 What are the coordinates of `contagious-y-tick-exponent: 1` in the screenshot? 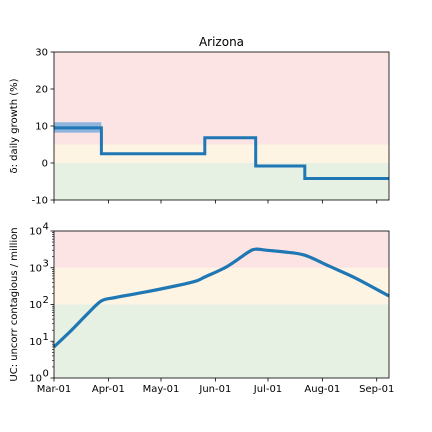 It's located at (46, 337).